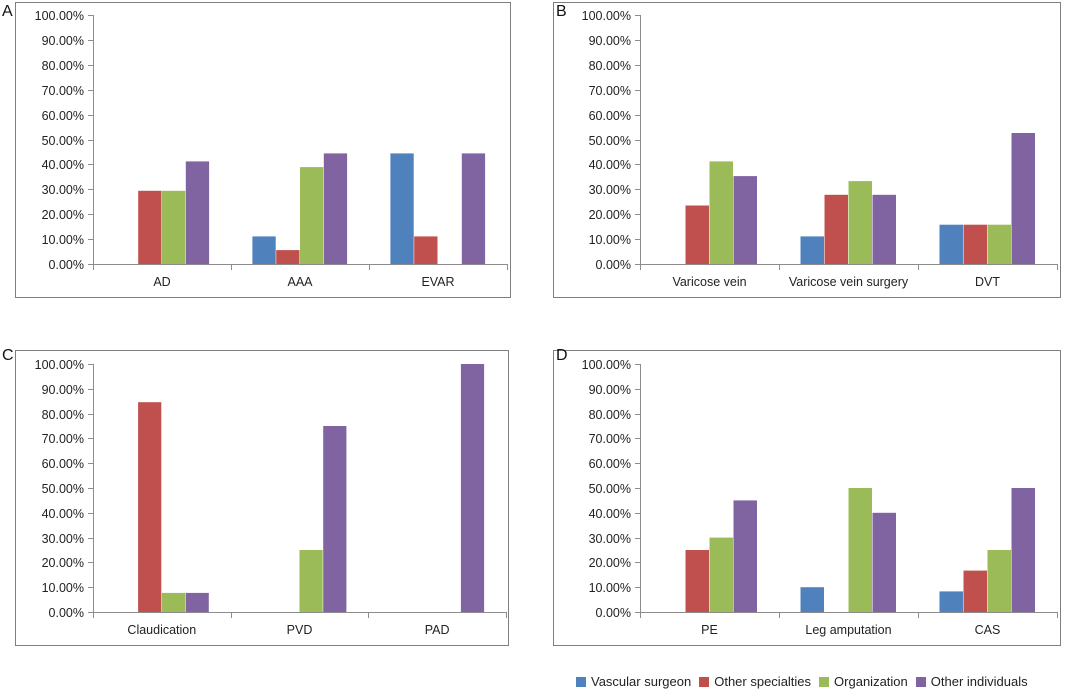  I want to click on panel-letter: B, so click(561, 11).